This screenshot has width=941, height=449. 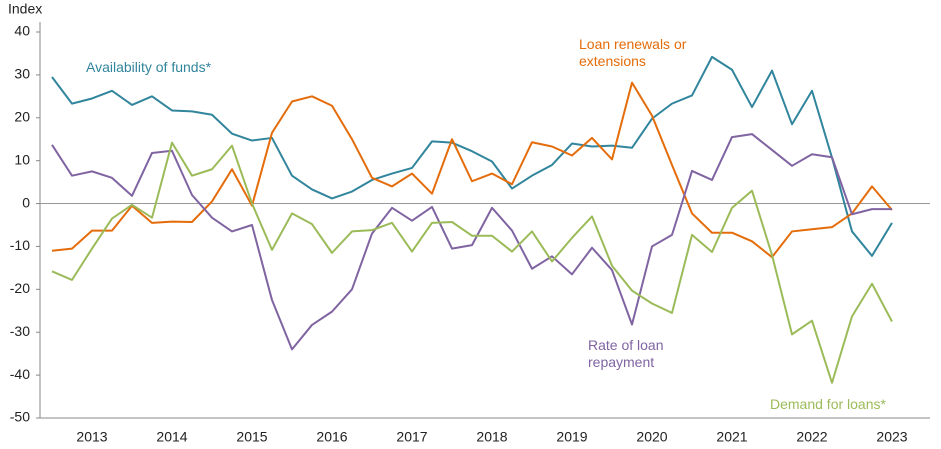 I want to click on x-tick-label: 2013, so click(x=91, y=437).